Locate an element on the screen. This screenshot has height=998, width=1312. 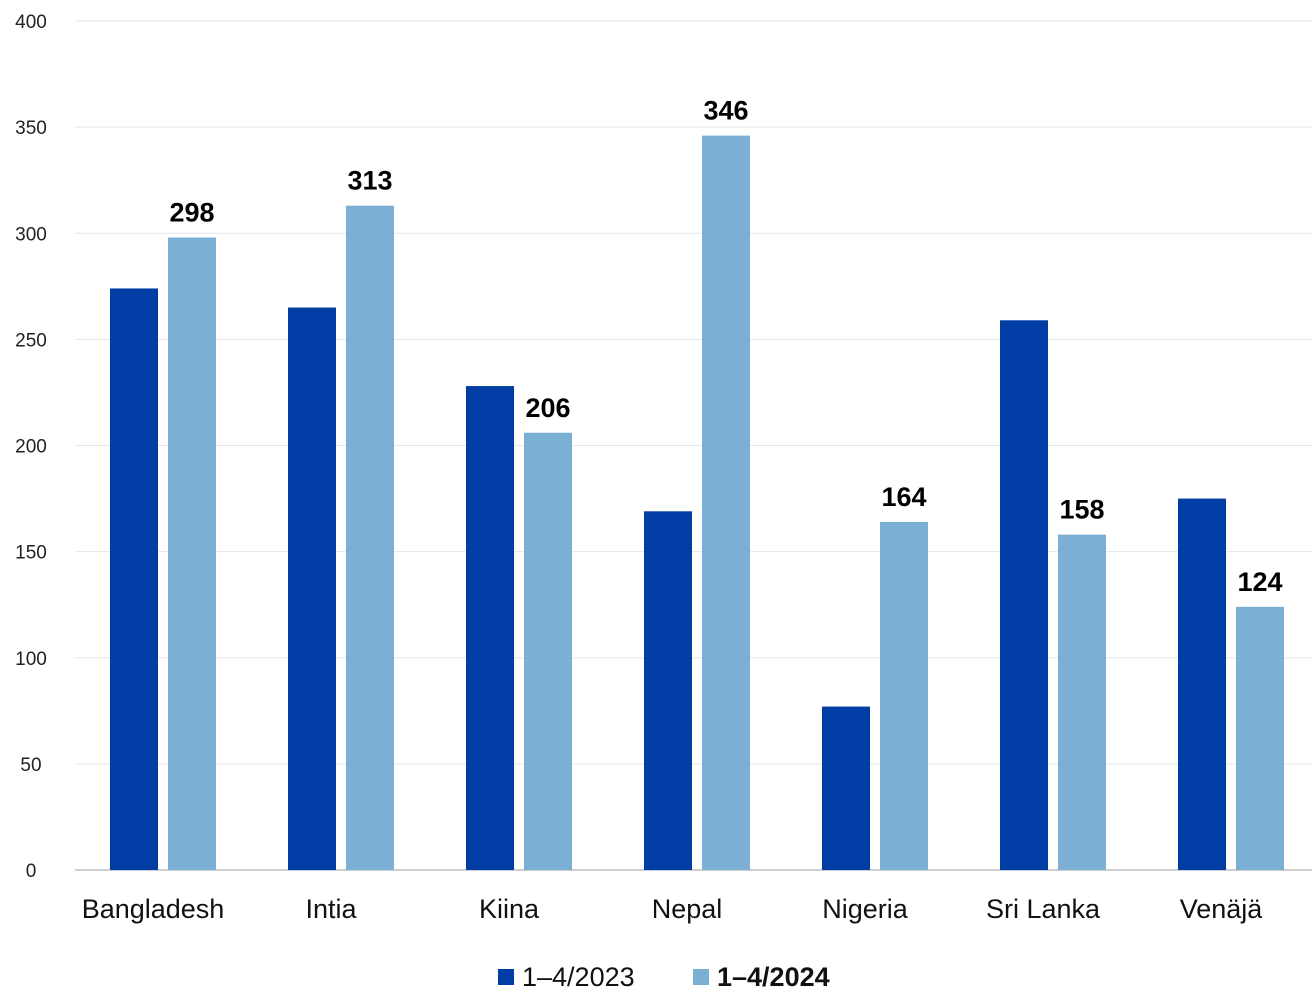
y-tick-label: 350 is located at coordinates (31, 128).